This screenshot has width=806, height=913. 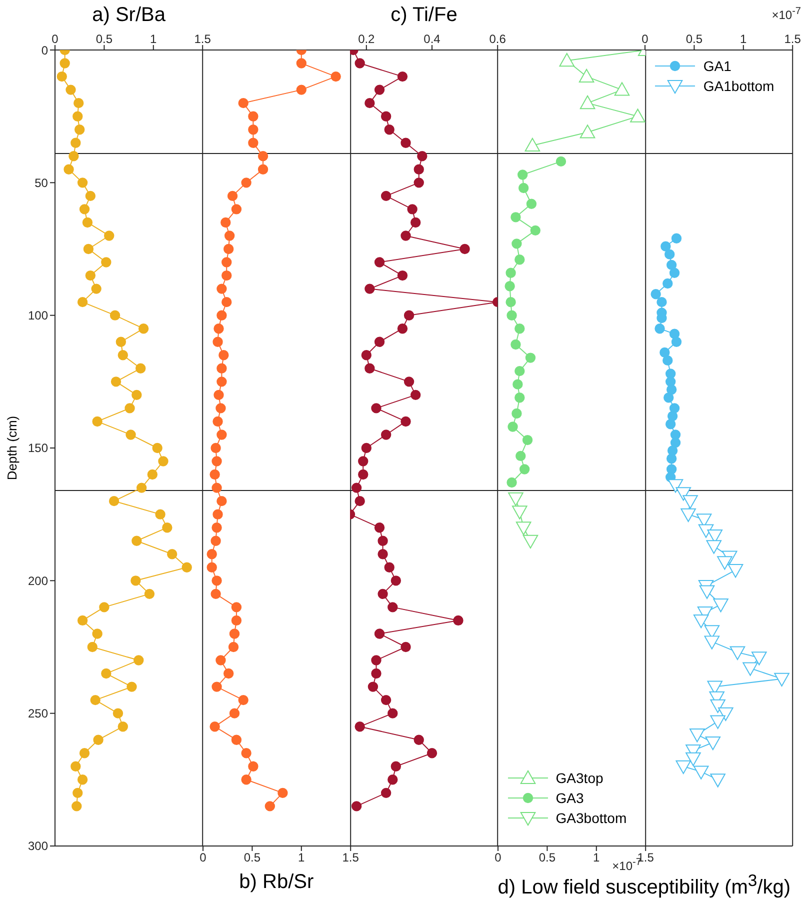 I want to click on y-tick-label: 200, so click(x=38, y=581).